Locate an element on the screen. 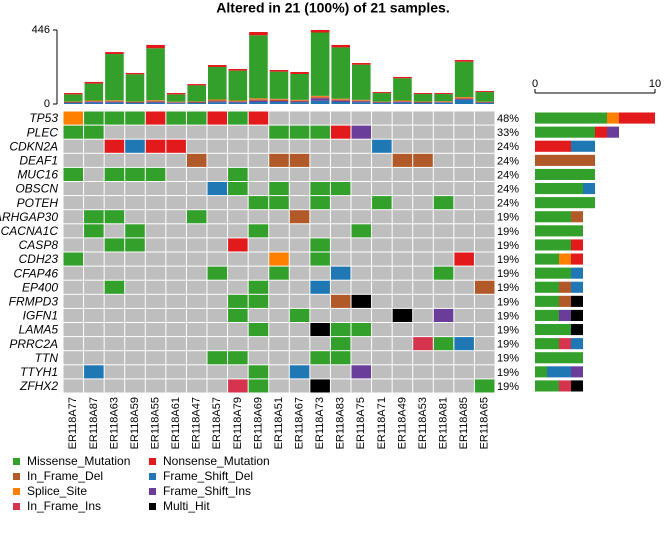  sample-label: ER118A47 is located at coordinates (197, 423).